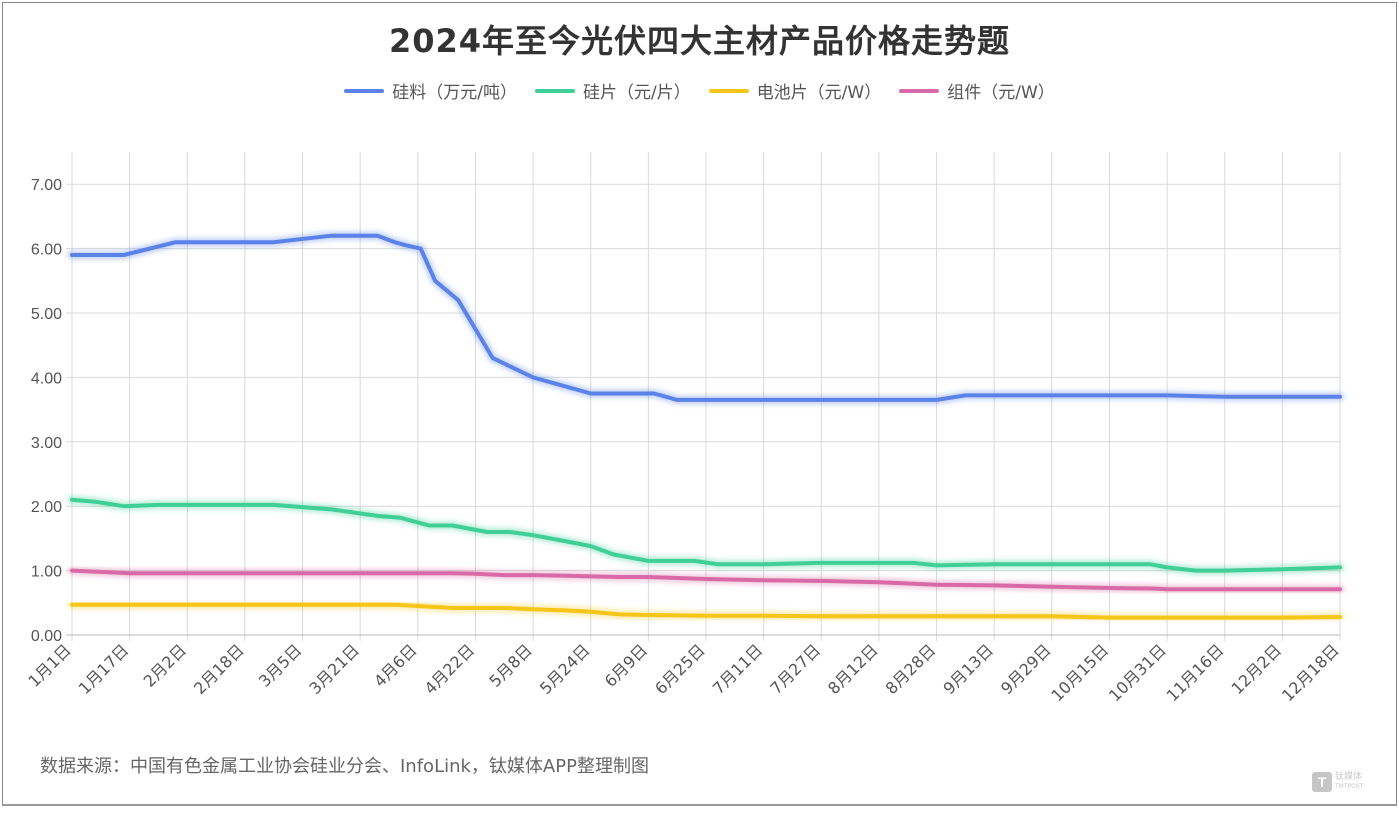 This screenshot has height=820, width=1399. Describe the element at coordinates (46, 250) in the screenshot. I see `y-tick-label: 6.00` at that location.